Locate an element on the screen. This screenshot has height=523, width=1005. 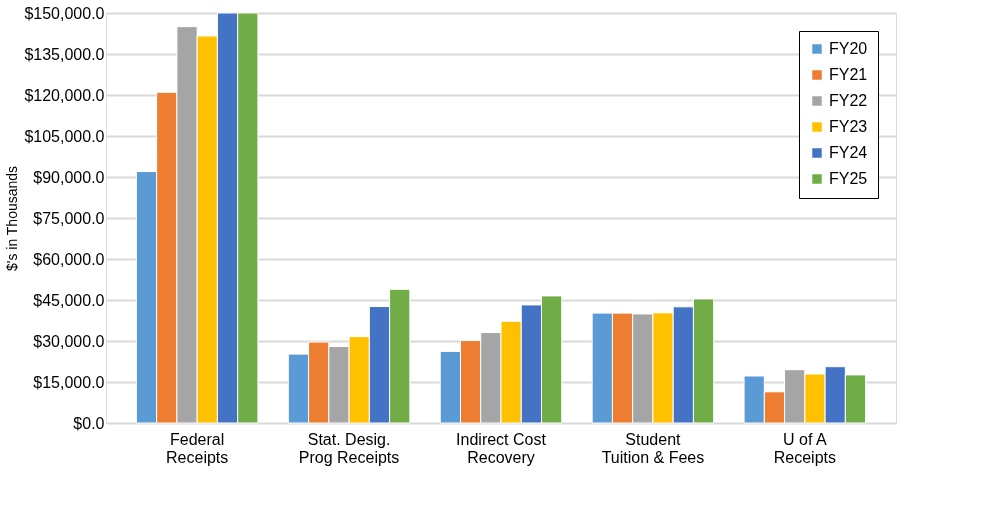
y-tick-label: $135,000.0 is located at coordinates (64, 54).